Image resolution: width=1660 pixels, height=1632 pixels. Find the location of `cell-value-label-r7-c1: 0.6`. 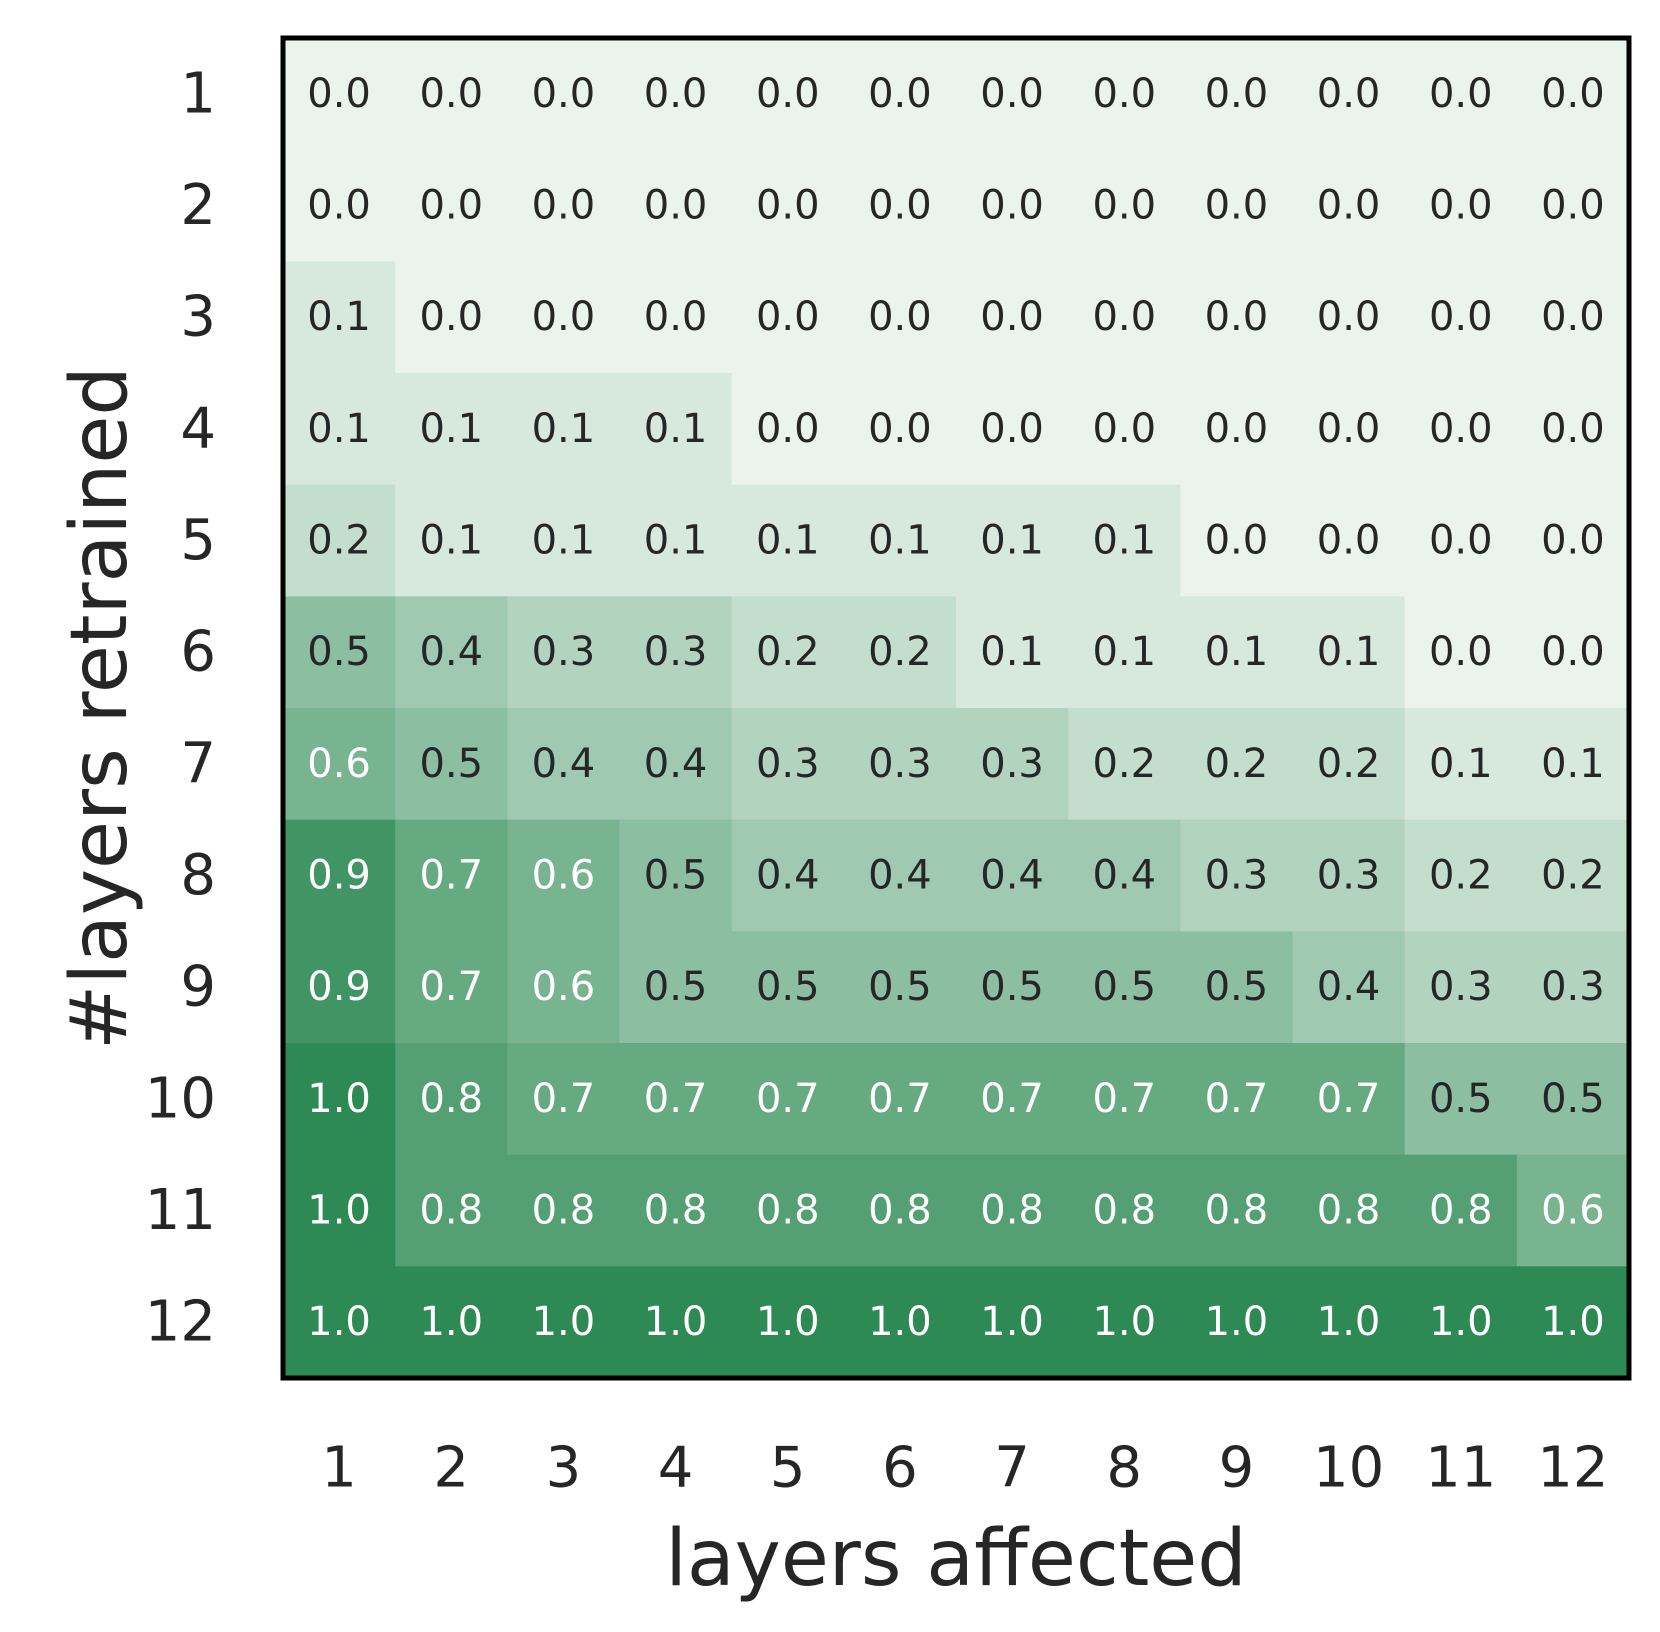

cell-value-label-r7-c1: 0.6 is located at coordinates (339, 764).